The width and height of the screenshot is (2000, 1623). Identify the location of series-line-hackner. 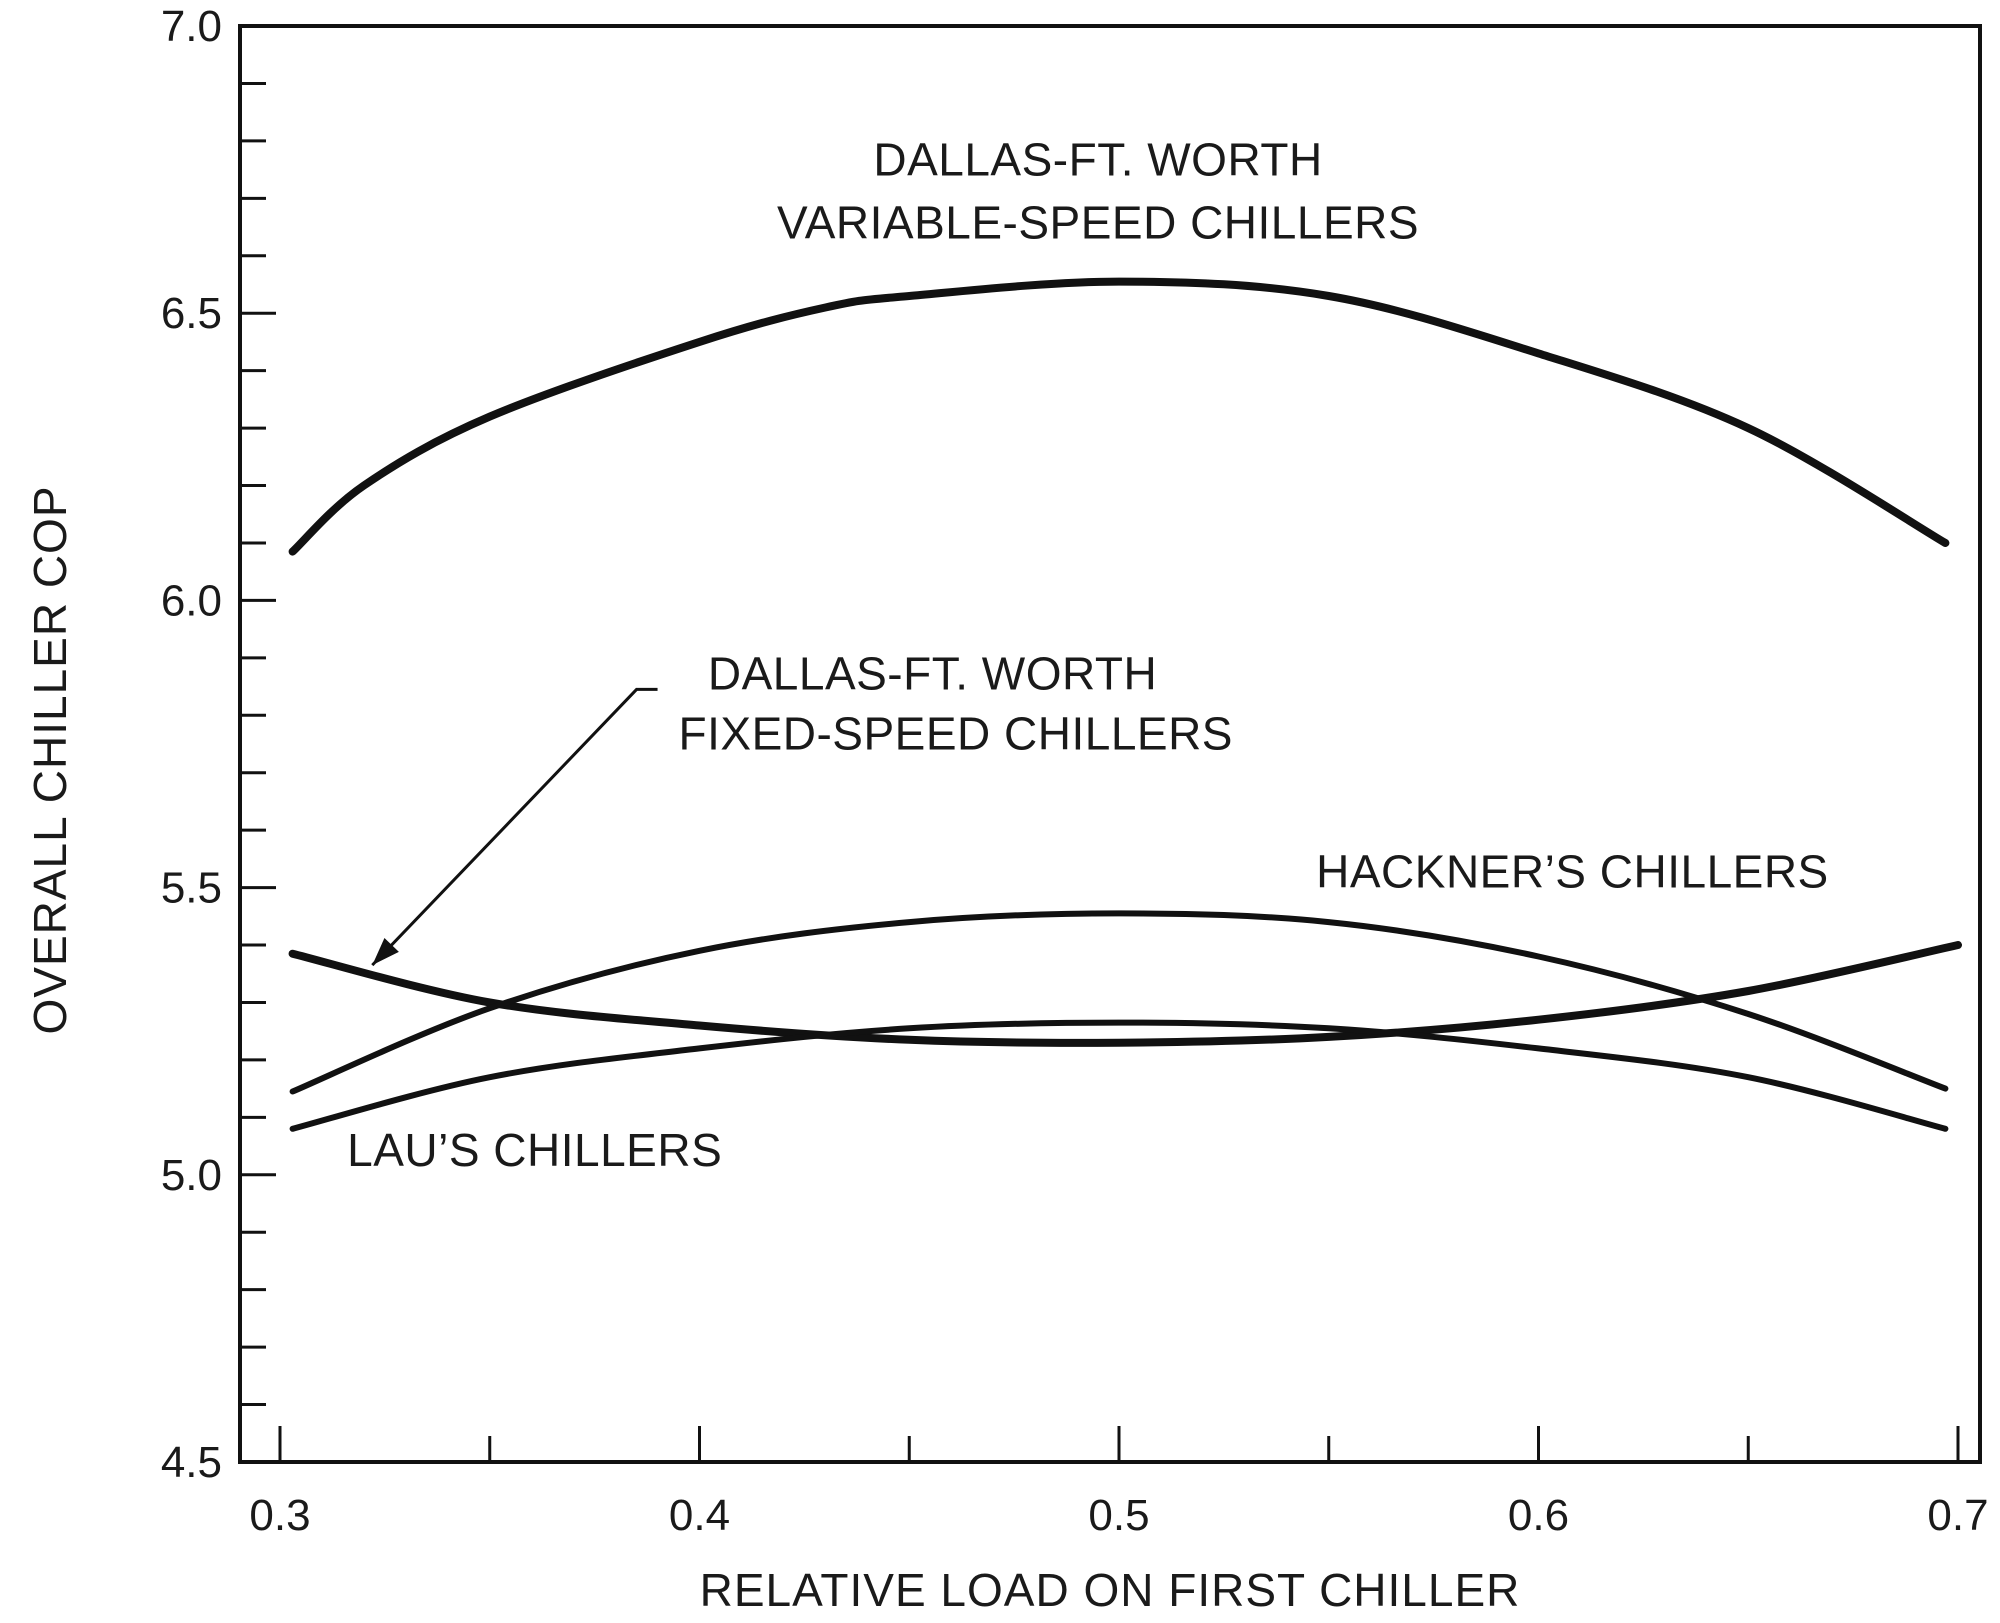
(1119, 1002).